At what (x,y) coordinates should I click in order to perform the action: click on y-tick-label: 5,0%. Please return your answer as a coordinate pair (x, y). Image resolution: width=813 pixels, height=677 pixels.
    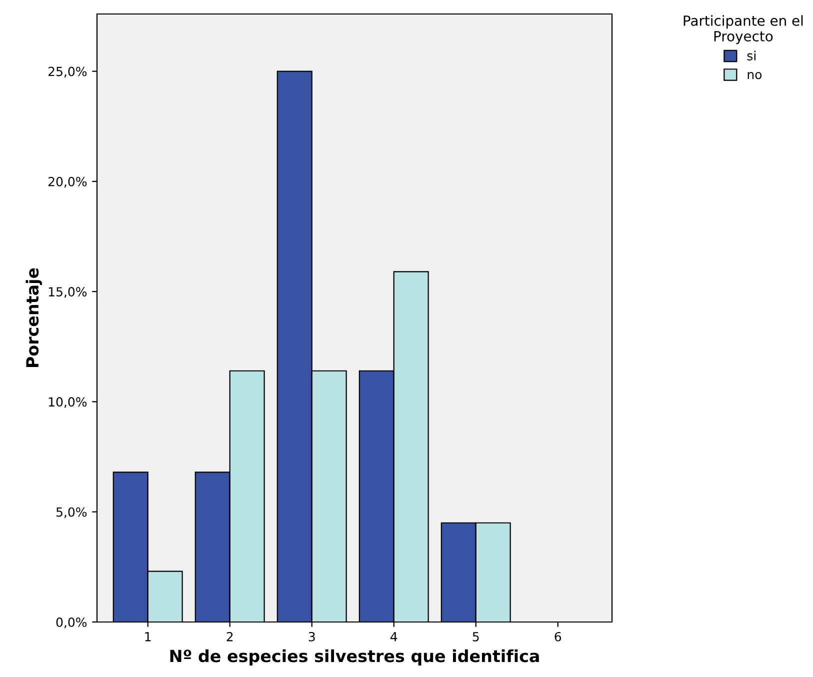
    Looking at the image, I should click on (71, 512).